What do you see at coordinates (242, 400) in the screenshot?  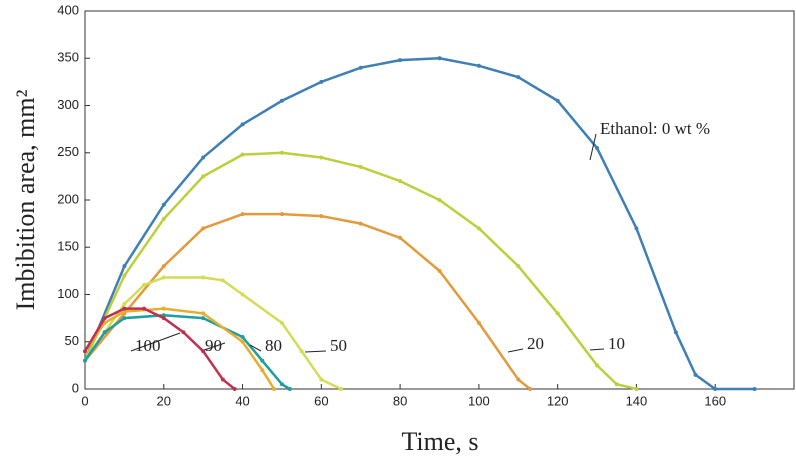 I see `x-tick-label: 40` at bounding box center [242, 400].